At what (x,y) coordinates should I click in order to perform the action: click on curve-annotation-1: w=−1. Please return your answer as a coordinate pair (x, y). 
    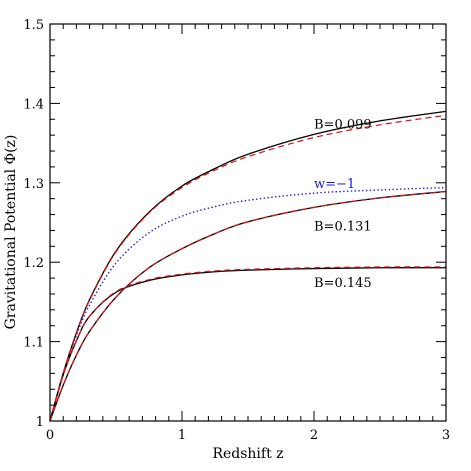
    Looking at the image, I should click on (334, 184).